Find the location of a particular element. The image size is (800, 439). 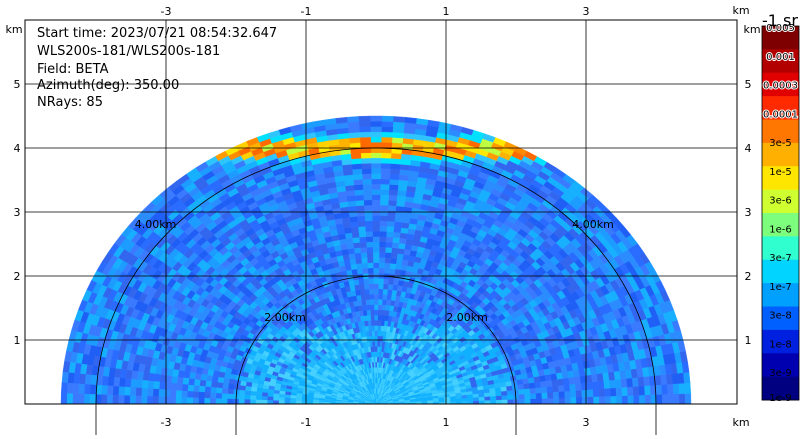

colorbar-label: 3e-7 is located at coordinates (780, 258).